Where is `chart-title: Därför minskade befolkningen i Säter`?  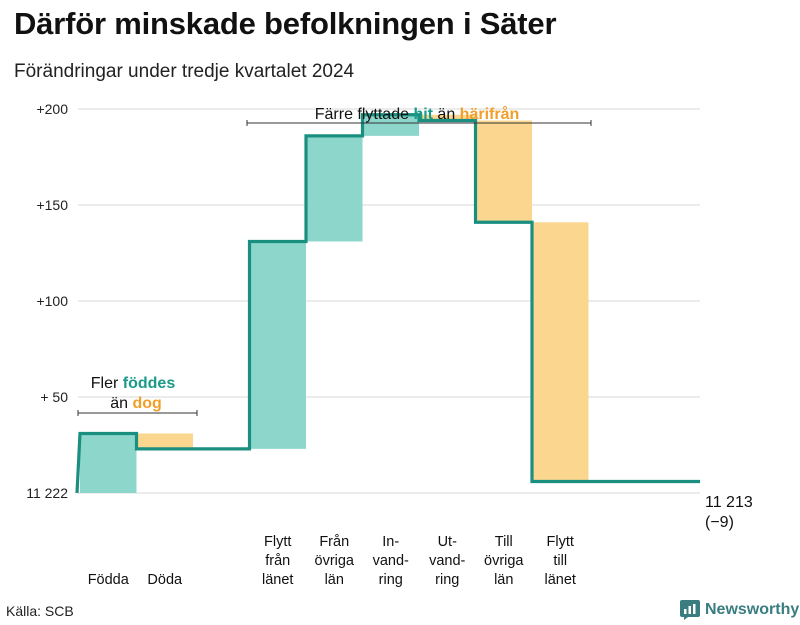
chart-title: Därför minskade befolkningen i Säter is located at coordinates (285, 23).